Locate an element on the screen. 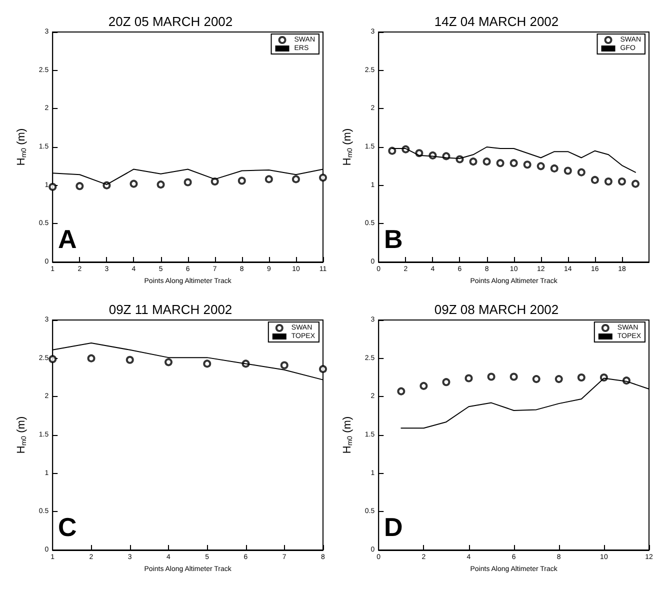 The width and height of the screenshot is (667, 593). annotation: D is located at coordinates (393, 527).